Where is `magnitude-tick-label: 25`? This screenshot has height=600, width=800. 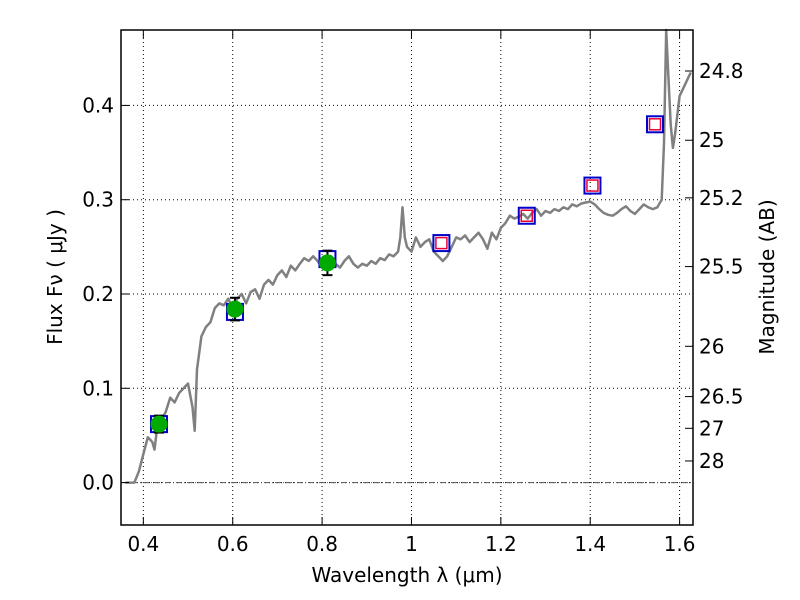 magnitude-tick-label: 25 is located at coordinates (711, 140).